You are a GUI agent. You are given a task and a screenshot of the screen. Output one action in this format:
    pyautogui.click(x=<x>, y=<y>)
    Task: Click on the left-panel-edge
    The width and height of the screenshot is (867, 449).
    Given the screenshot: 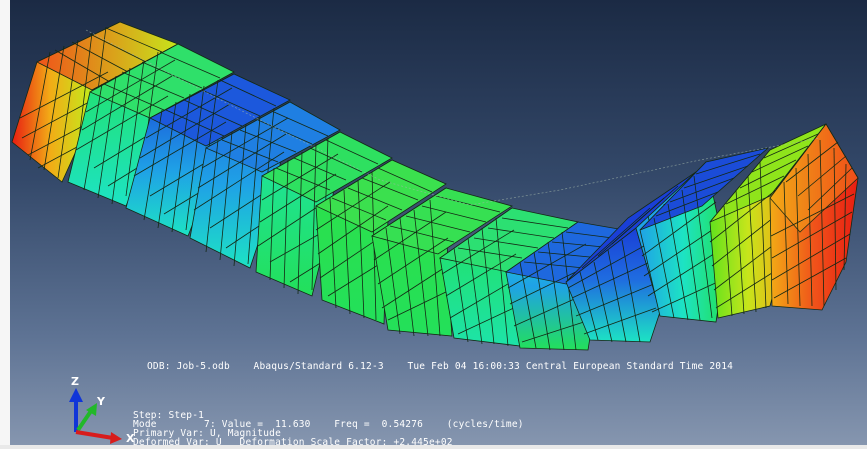 What is the action you would take?
    pyautogui.click(x=5, y=224)
    